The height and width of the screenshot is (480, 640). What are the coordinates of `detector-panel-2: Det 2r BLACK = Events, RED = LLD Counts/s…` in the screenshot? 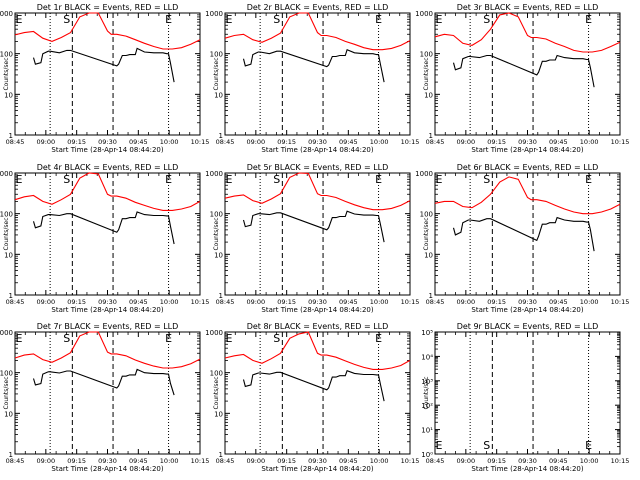 It's located at (312, 78).